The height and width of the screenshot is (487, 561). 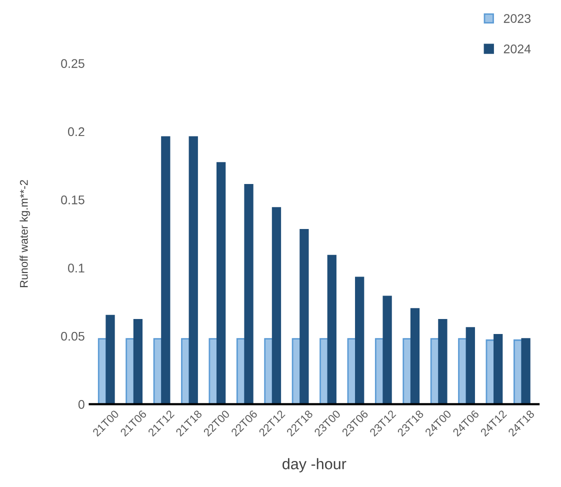 I want to click on y-tick-label: 0.1, so click(x=76, y=268).